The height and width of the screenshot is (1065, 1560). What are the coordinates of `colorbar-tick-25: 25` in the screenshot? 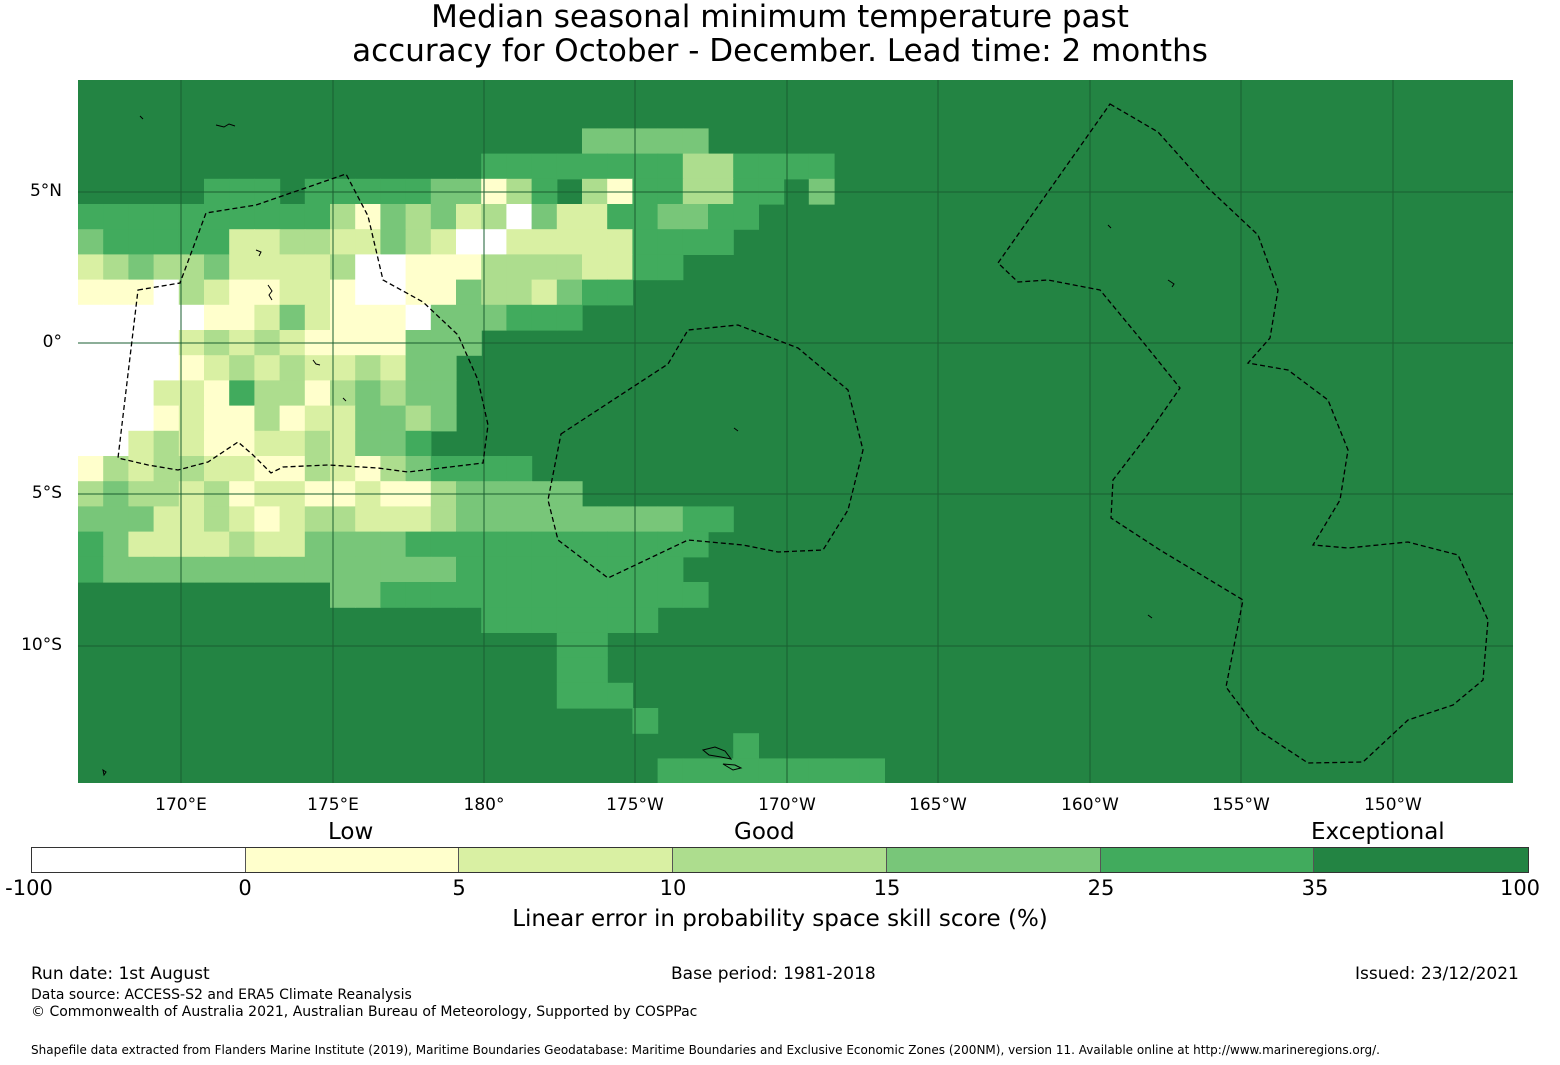 It's located at (1101, 888).